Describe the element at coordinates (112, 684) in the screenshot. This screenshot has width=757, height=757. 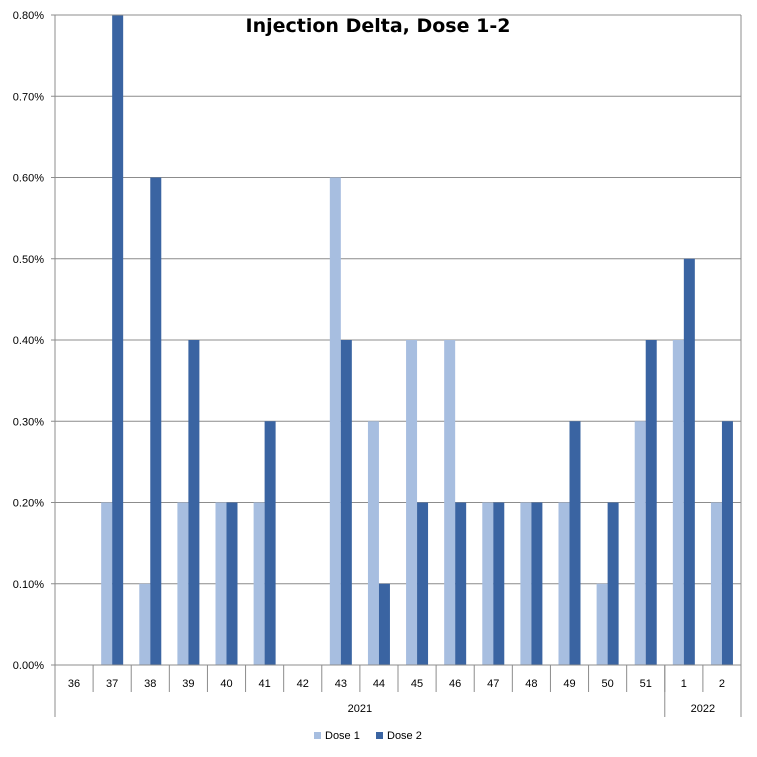
I see `x-tick-label: 37` at that location.